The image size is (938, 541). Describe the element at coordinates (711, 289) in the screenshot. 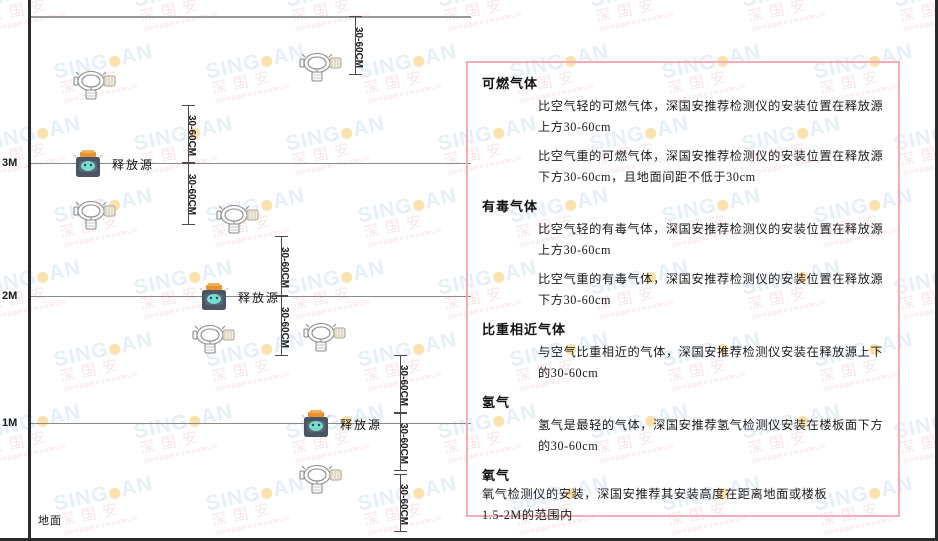

I see `guideline-paragraph: 比空气重的有毒气体，深国安推荐检测仪的安装位置在释放源下方30-60cm` at that location.